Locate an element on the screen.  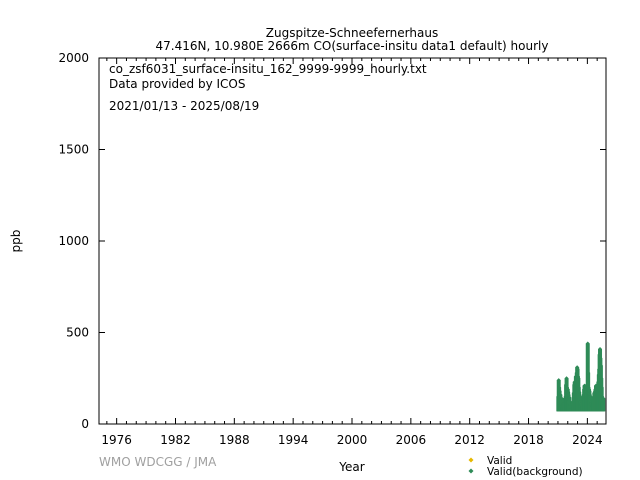
legend-diamond-valid is located at coordinates (471, 460).